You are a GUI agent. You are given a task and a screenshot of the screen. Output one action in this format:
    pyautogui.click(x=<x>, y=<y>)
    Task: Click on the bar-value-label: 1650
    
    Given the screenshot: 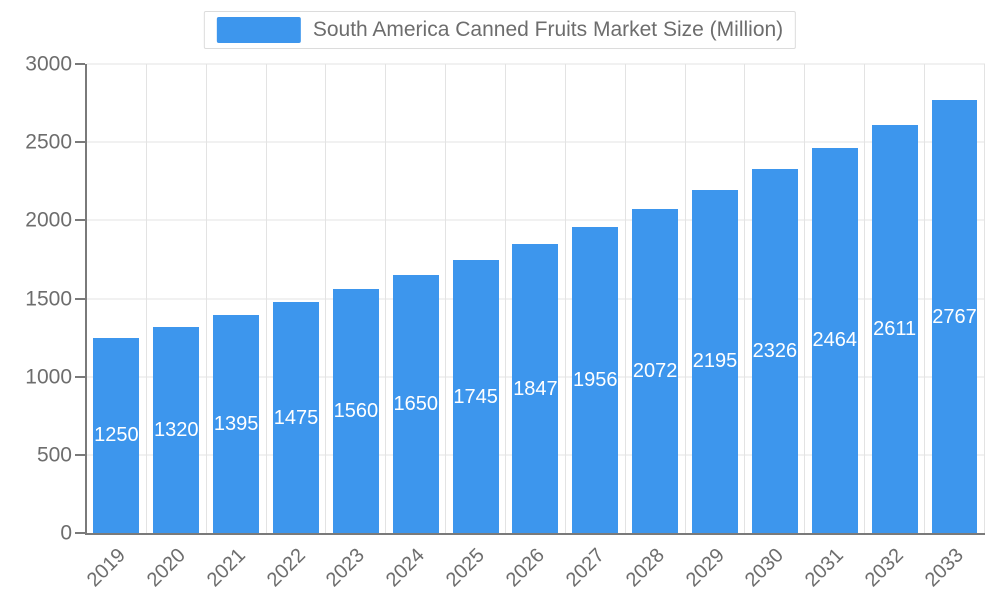 What is the action you would take?
    pyautogui.click(x=415, y=404)
    